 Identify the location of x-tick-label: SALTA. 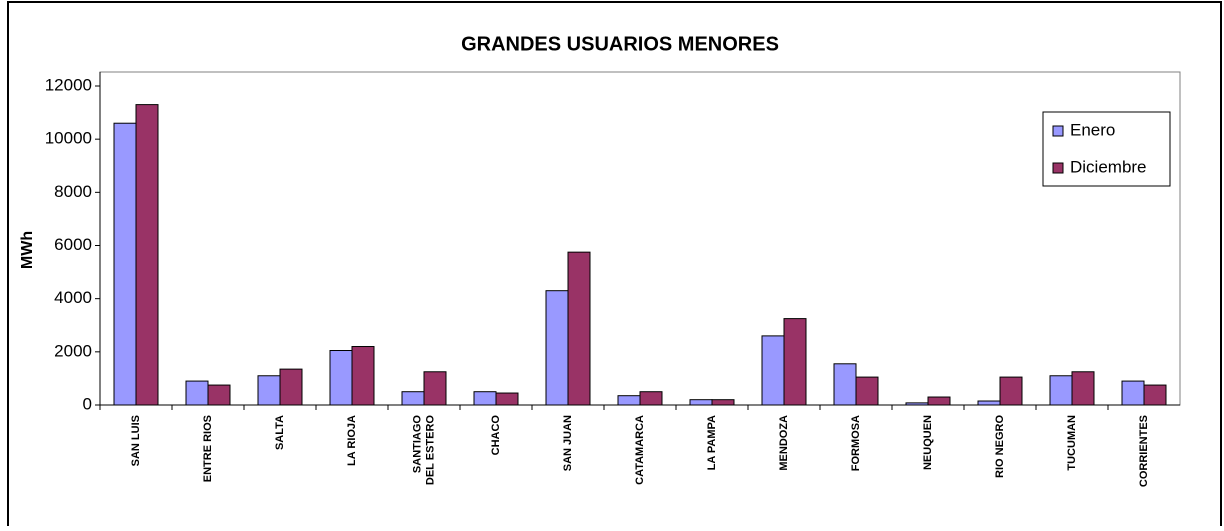
(280, 432).